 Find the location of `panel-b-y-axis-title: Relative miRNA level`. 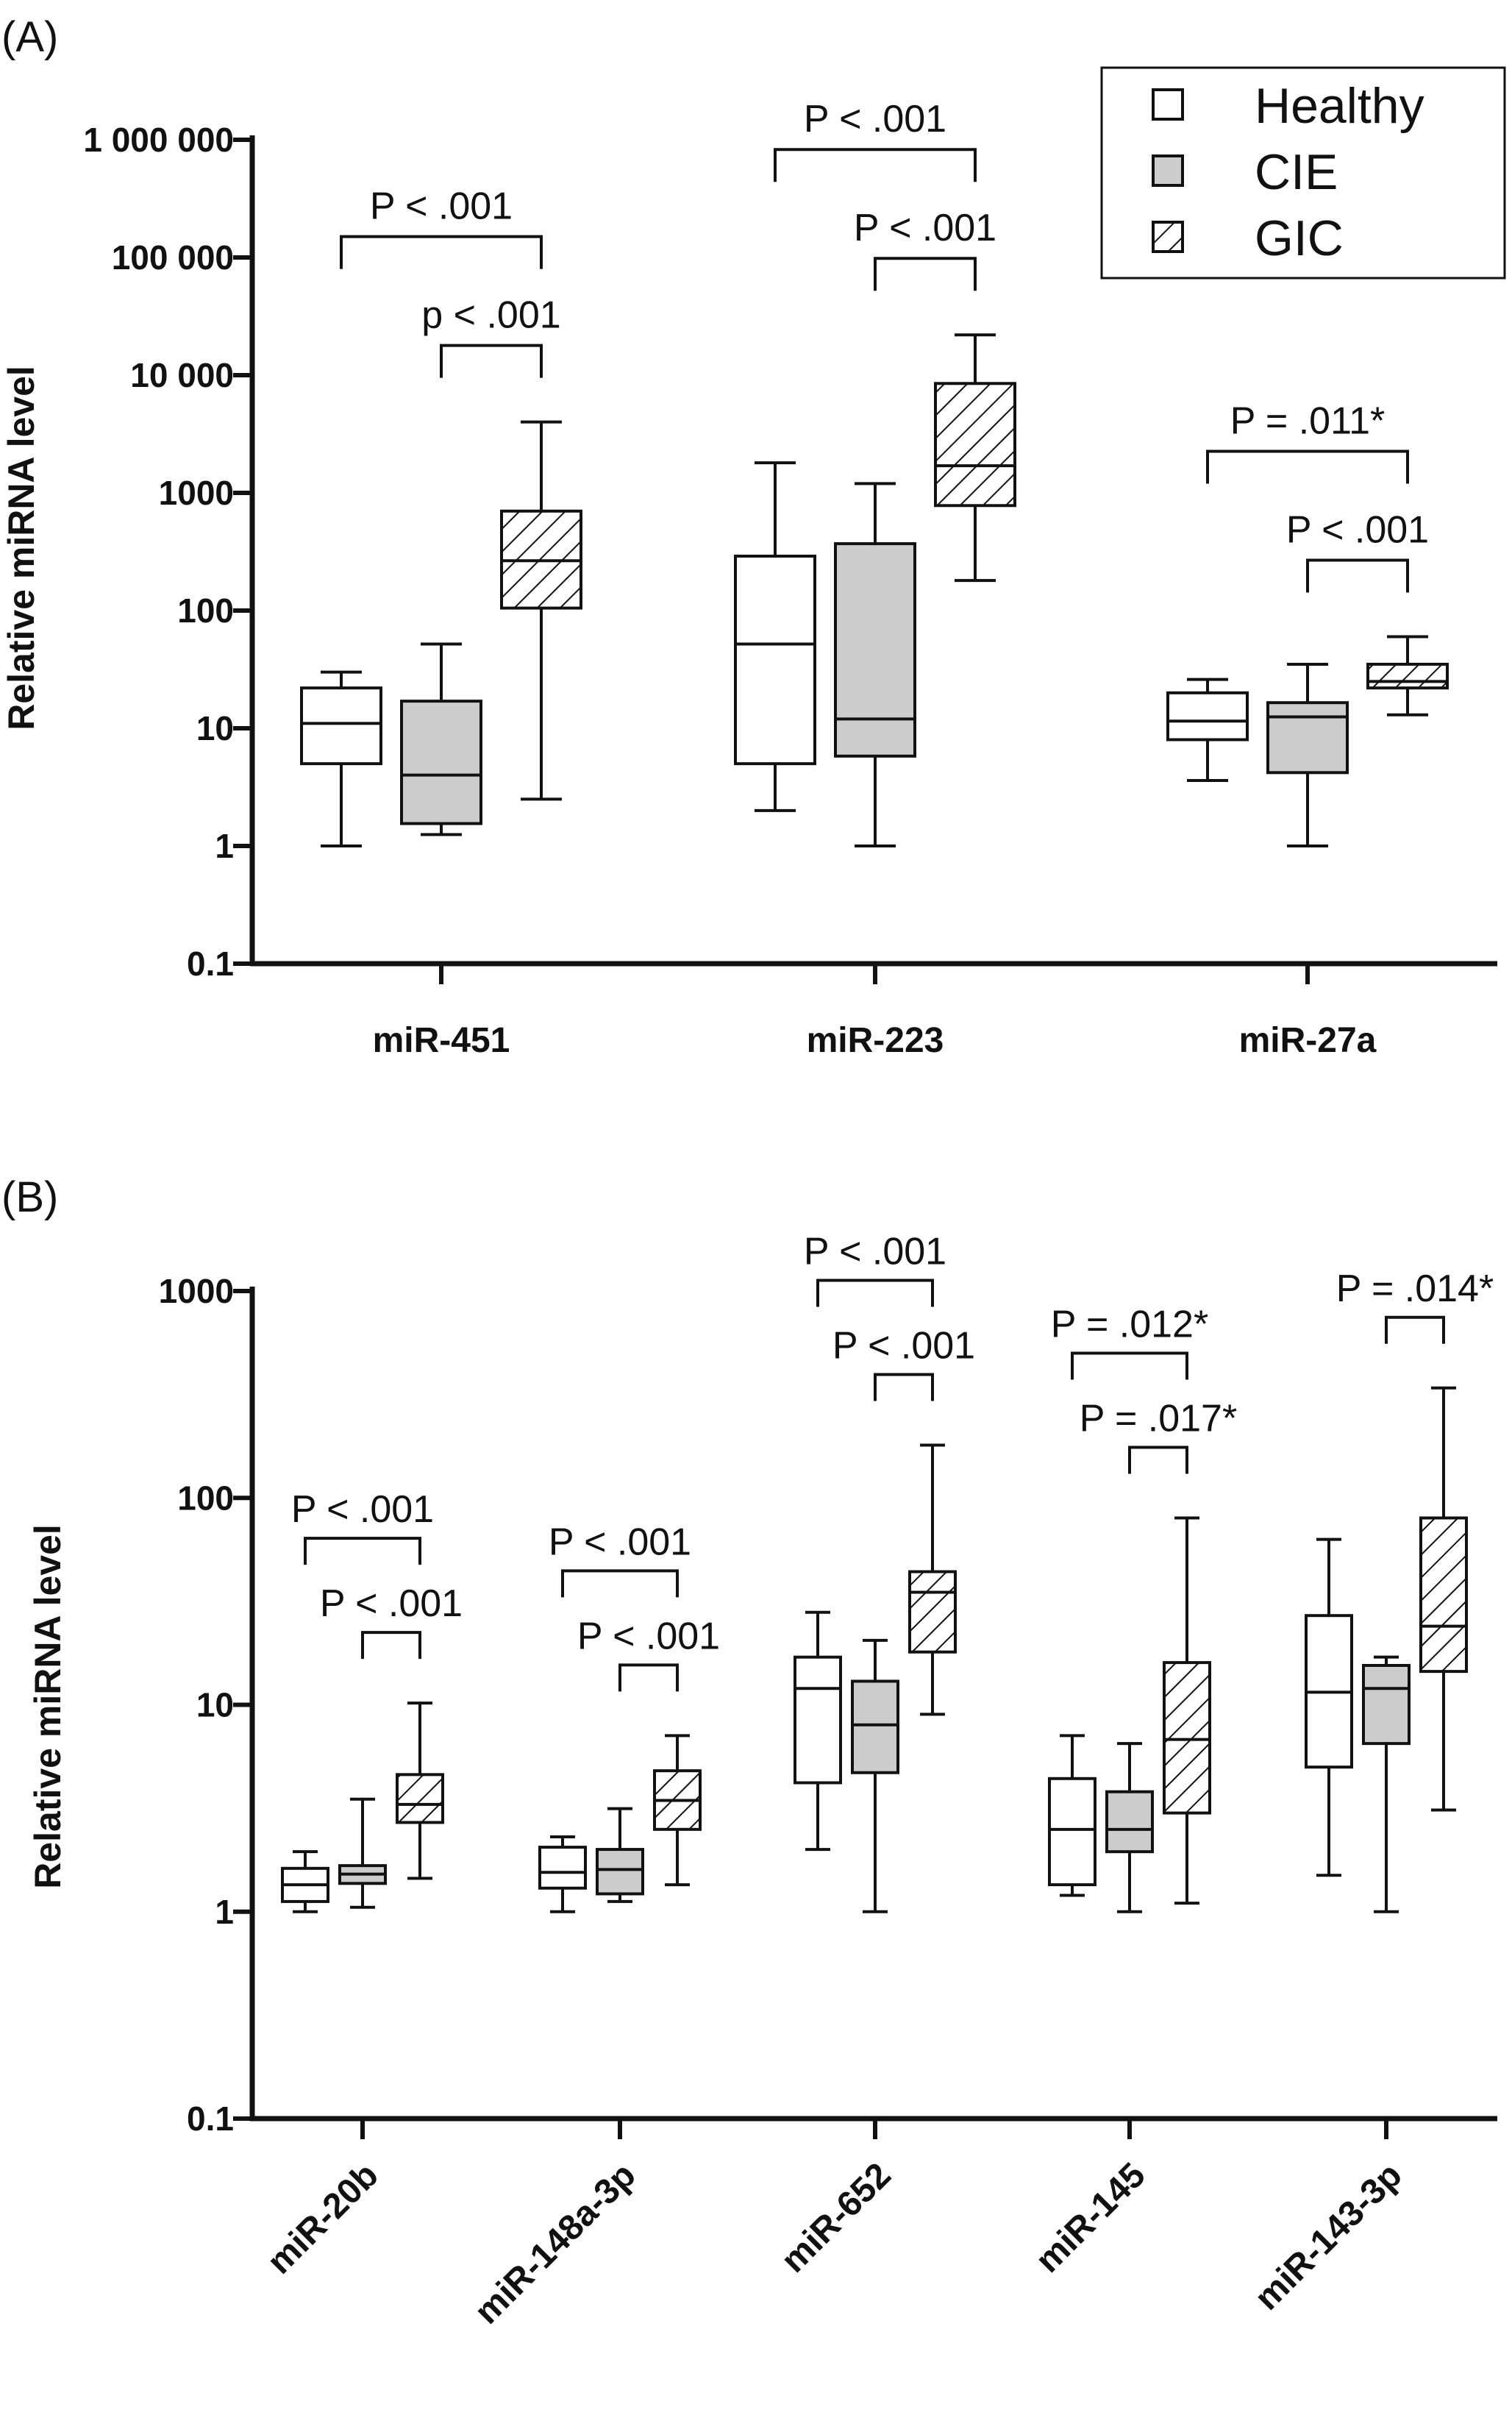

panel-b-y-axis-title: Relative miRNA level is located at coordinates (47, 1707).